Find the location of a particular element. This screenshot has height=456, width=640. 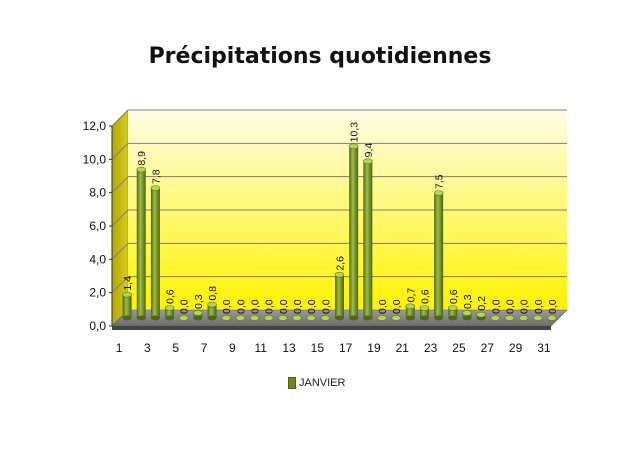

data-label: 8,9 is located at coordinates (142, 158).